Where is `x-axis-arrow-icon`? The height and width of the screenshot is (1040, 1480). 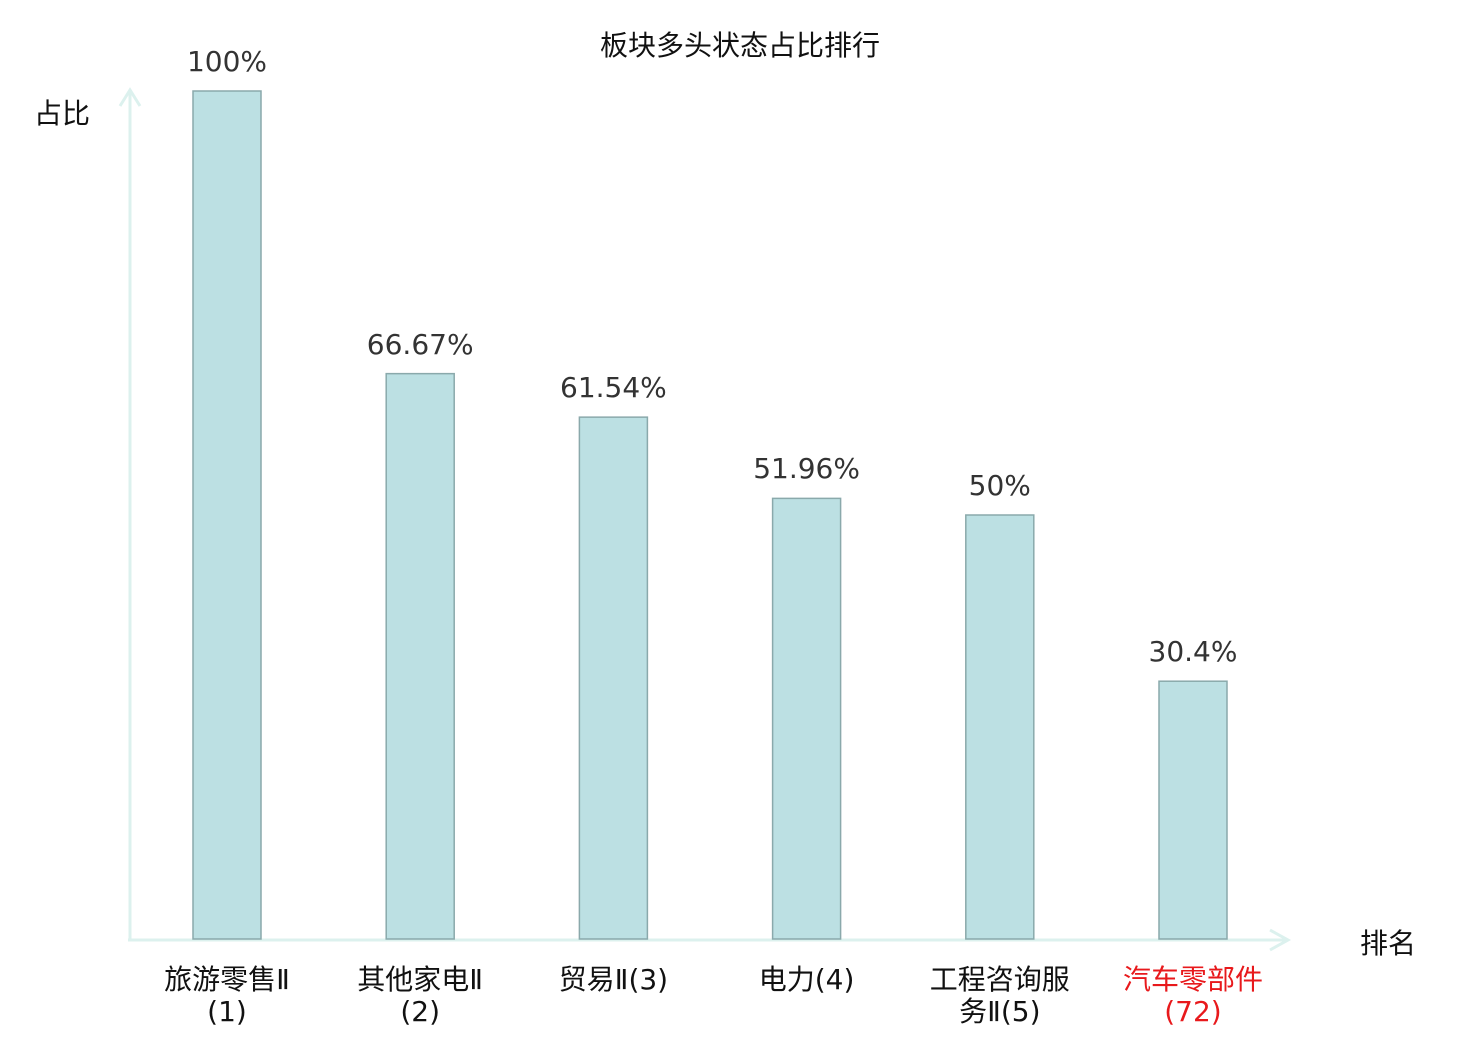
x-axis-arrow-icon is located at coordinates (1280, 940).